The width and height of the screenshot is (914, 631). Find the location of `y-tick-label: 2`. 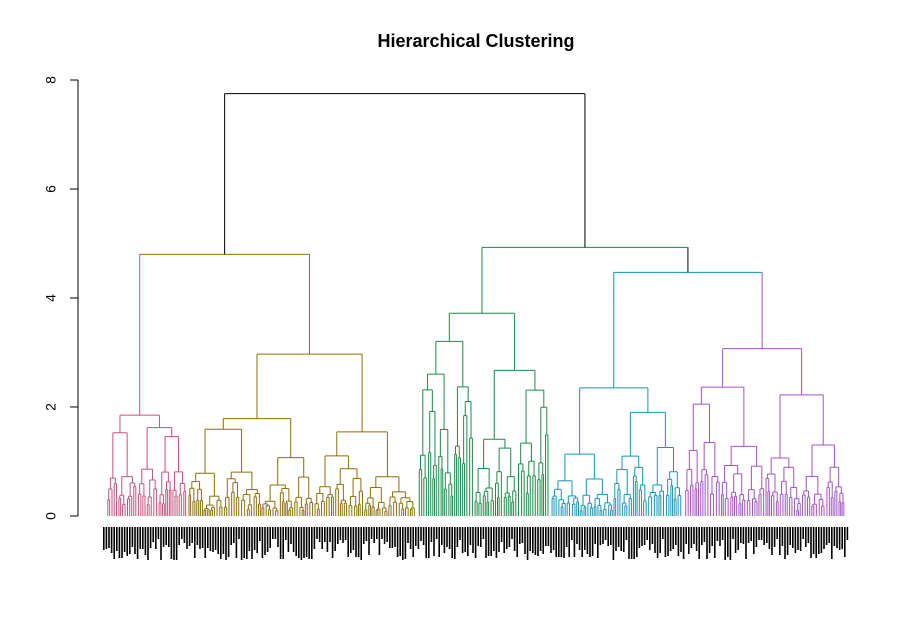

y-tick-label: 2 is located at coordinates (51, 407).